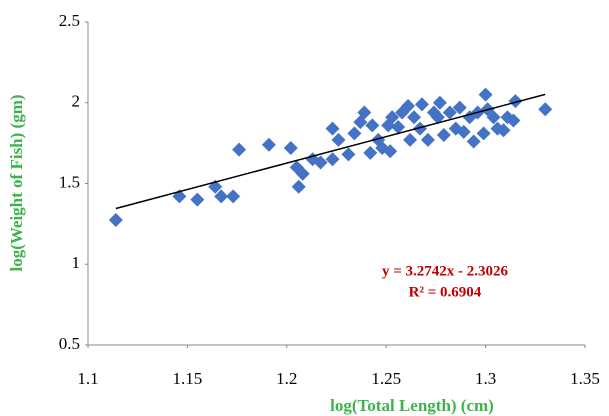 The image size is (609, 416). Describe the element at coordinates (69, 181) in the screenshot. I see `y-tick-label: 1.5` at that location.